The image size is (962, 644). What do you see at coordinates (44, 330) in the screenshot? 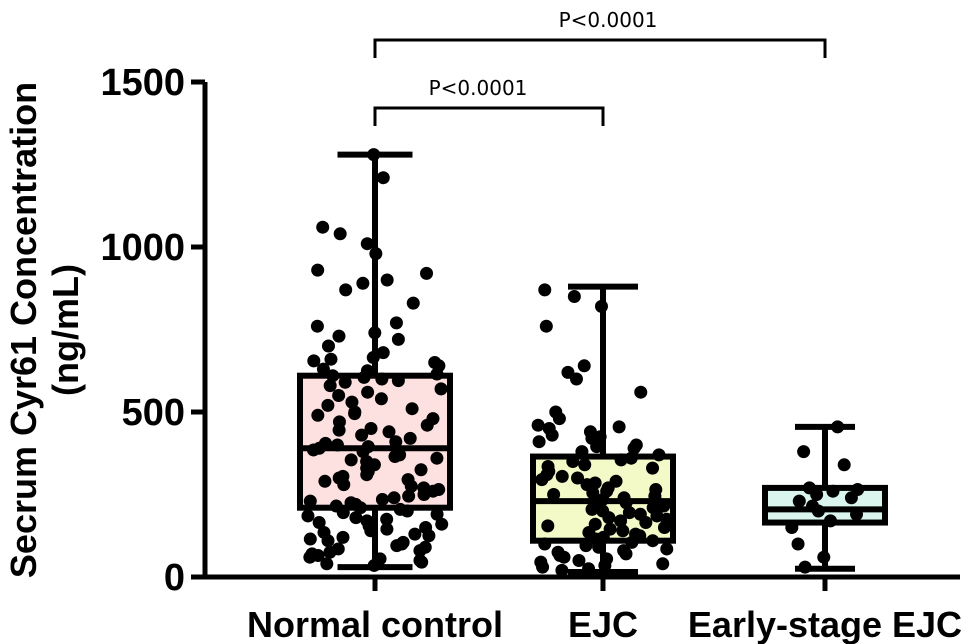
I see `y-axis-label: Secrum Cyr61 Concentration (ng/mL)` at bounding box center [44, 330].